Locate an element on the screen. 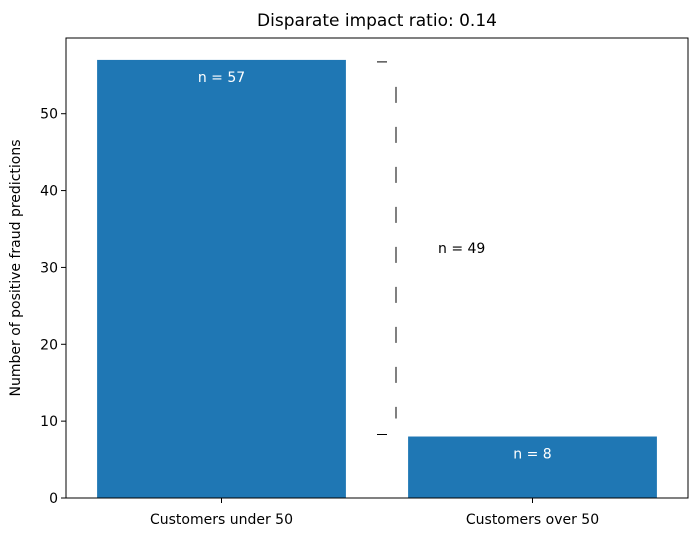 The height and width of the screenshot is (543, 699). x-tick-label-2: Customers over 50 is located at coordinates (532, 520).